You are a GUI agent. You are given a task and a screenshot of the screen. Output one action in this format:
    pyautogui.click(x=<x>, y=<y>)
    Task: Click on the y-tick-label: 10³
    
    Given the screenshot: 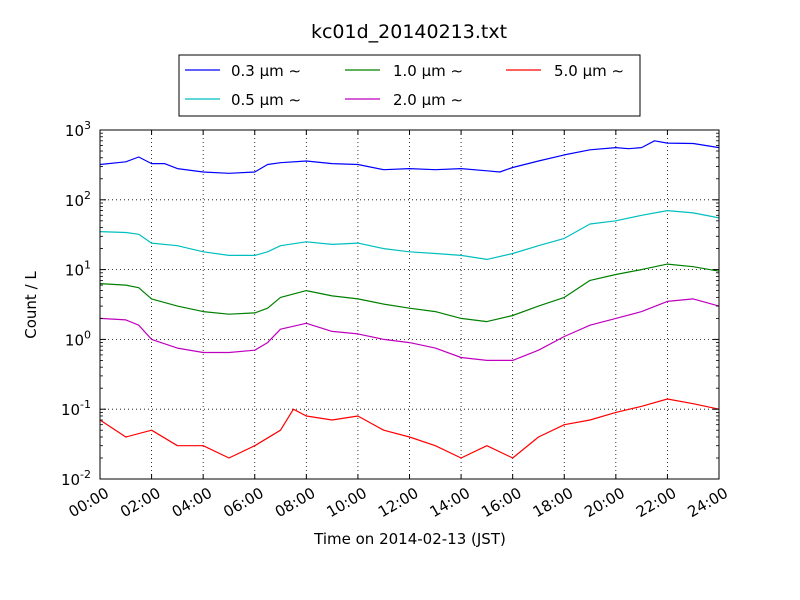 What is the action you would take?
    pyautogui.click(x=78, y=129)
    